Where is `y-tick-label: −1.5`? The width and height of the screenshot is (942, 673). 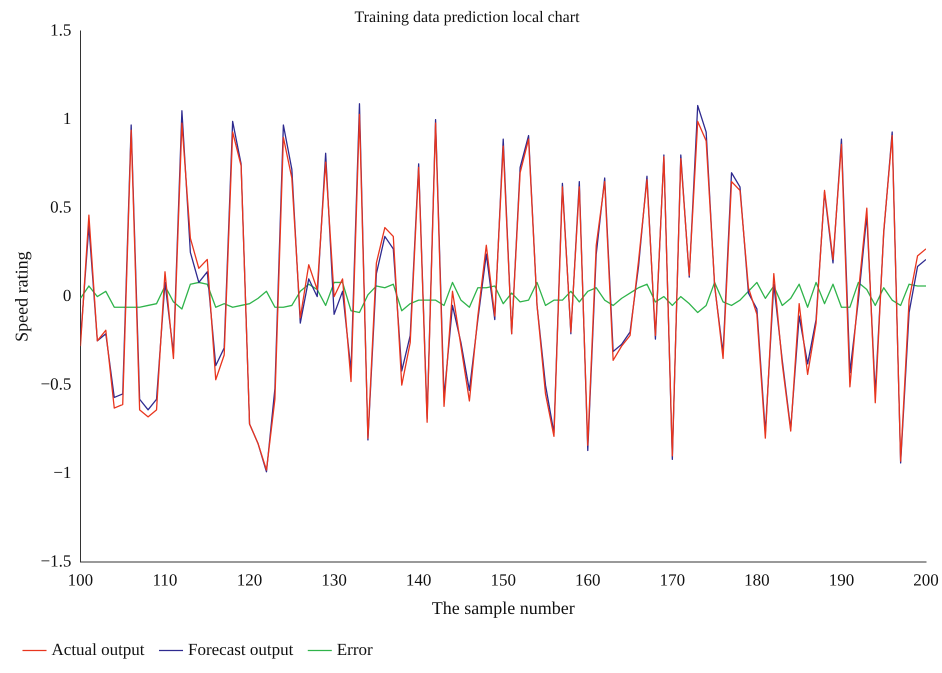
y-tick-label: −1.5 is located at coordinates (56, 560).